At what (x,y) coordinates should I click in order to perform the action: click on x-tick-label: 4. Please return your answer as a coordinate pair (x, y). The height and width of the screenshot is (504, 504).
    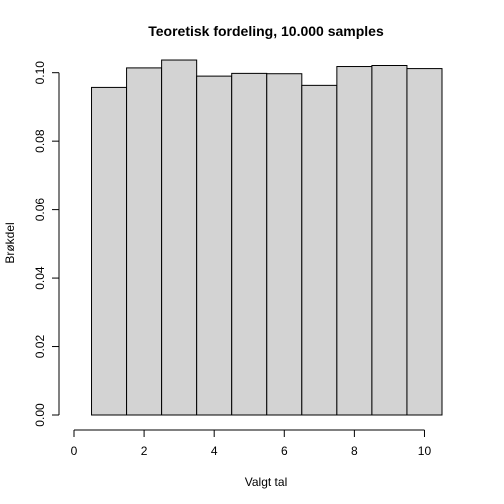
    Looking at the image, I should click on (214, 451).